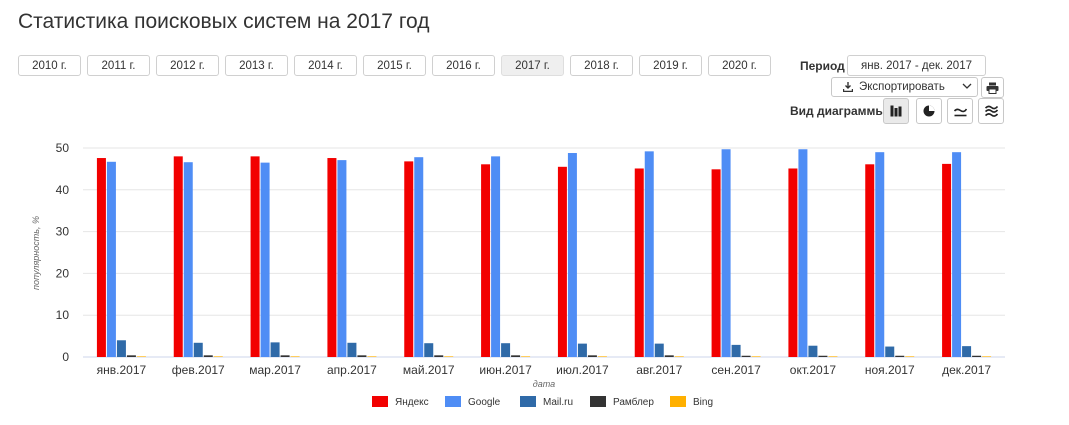  I want to click on year-button-2010: 2010 г., so click(49, 65).